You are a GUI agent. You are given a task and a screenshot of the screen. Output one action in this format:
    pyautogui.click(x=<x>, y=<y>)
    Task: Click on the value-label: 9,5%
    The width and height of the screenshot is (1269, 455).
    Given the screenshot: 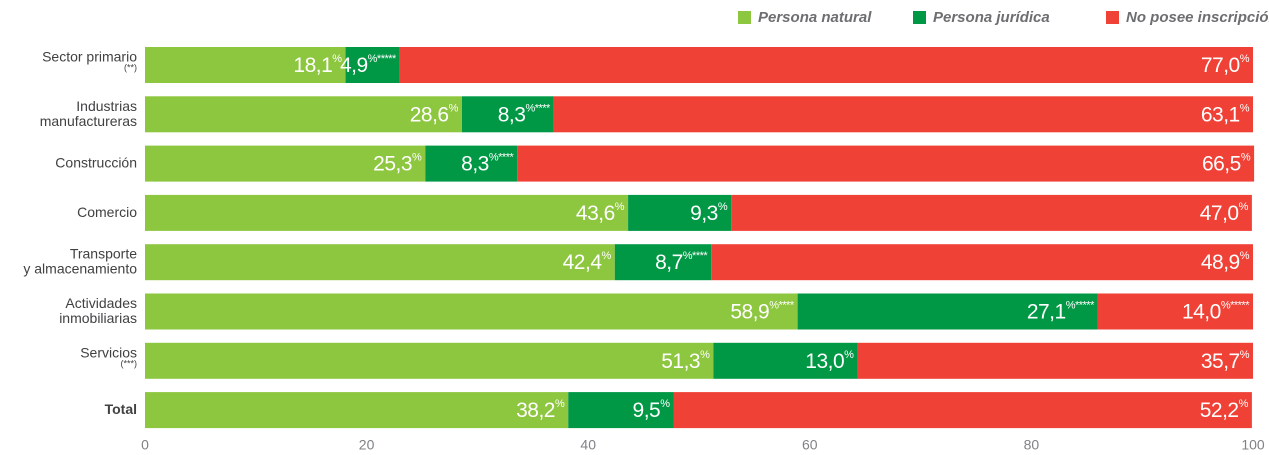 What is the action you would take?
    pyautogui.click(x=652, y=410)
    